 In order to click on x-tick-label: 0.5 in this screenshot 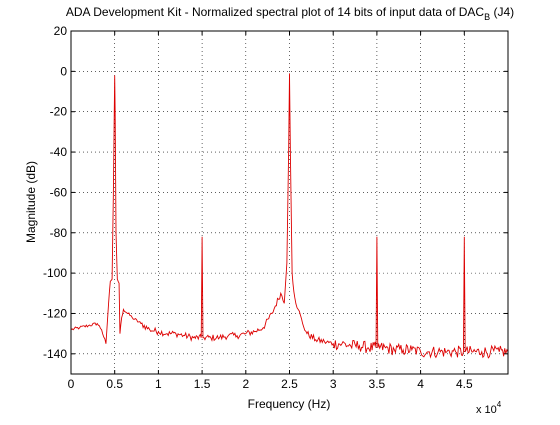, I will do `click(114, 384)`.